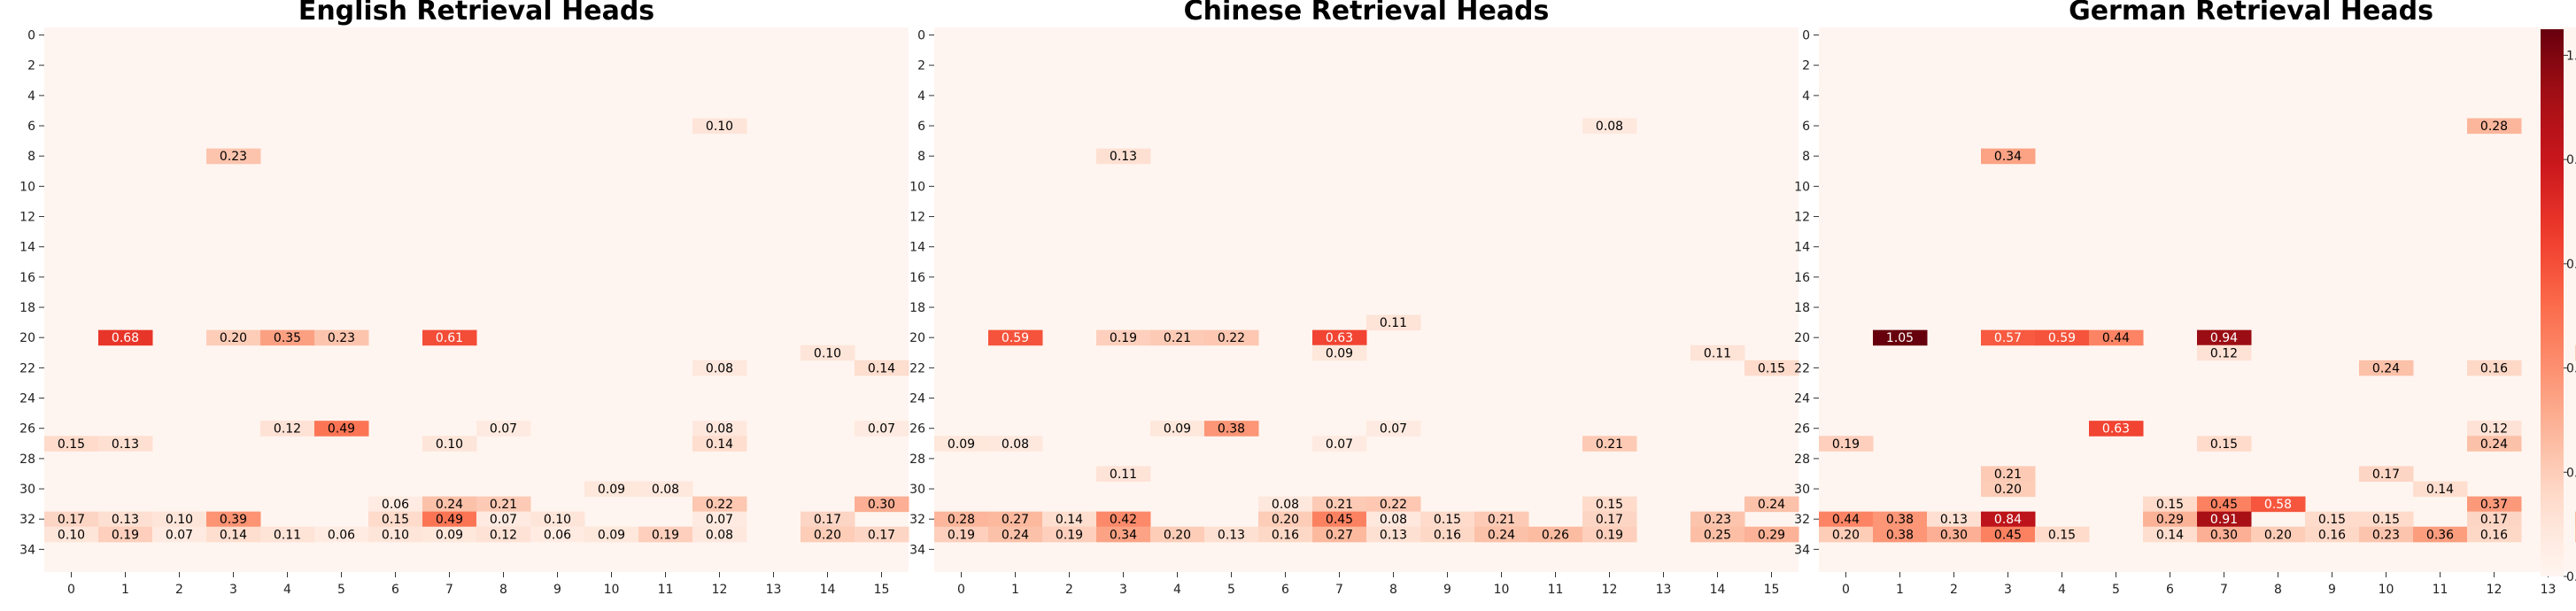 The image size is (2576, 611). I want to click on x-tick-label: 9, so click(2332, 590).